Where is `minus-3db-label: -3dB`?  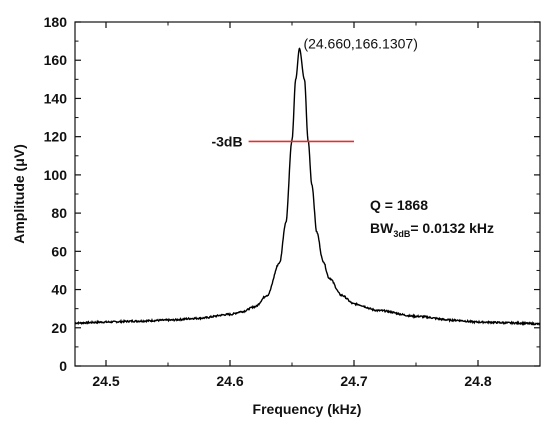
minus-3db-label: -3dB is located at coordinates (226, 141).